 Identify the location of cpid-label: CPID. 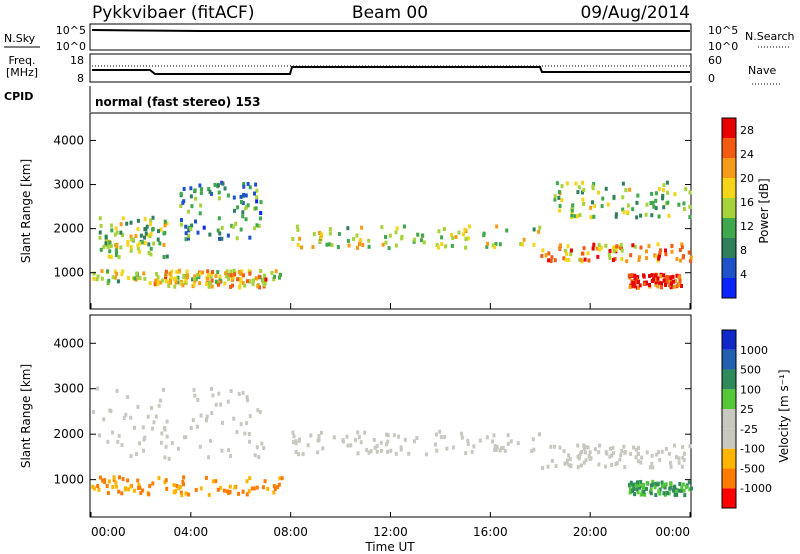
(18, 96).